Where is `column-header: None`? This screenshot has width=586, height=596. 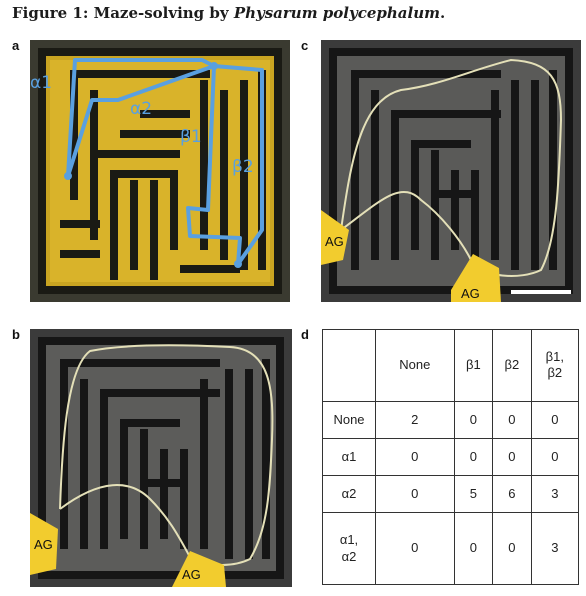 column-header: None is located at coordinates (415, 366).